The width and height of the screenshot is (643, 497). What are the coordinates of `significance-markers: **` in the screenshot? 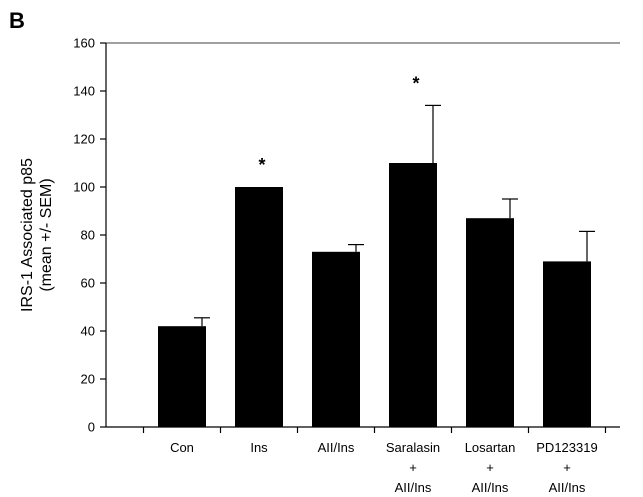 It's located at (338, 124).